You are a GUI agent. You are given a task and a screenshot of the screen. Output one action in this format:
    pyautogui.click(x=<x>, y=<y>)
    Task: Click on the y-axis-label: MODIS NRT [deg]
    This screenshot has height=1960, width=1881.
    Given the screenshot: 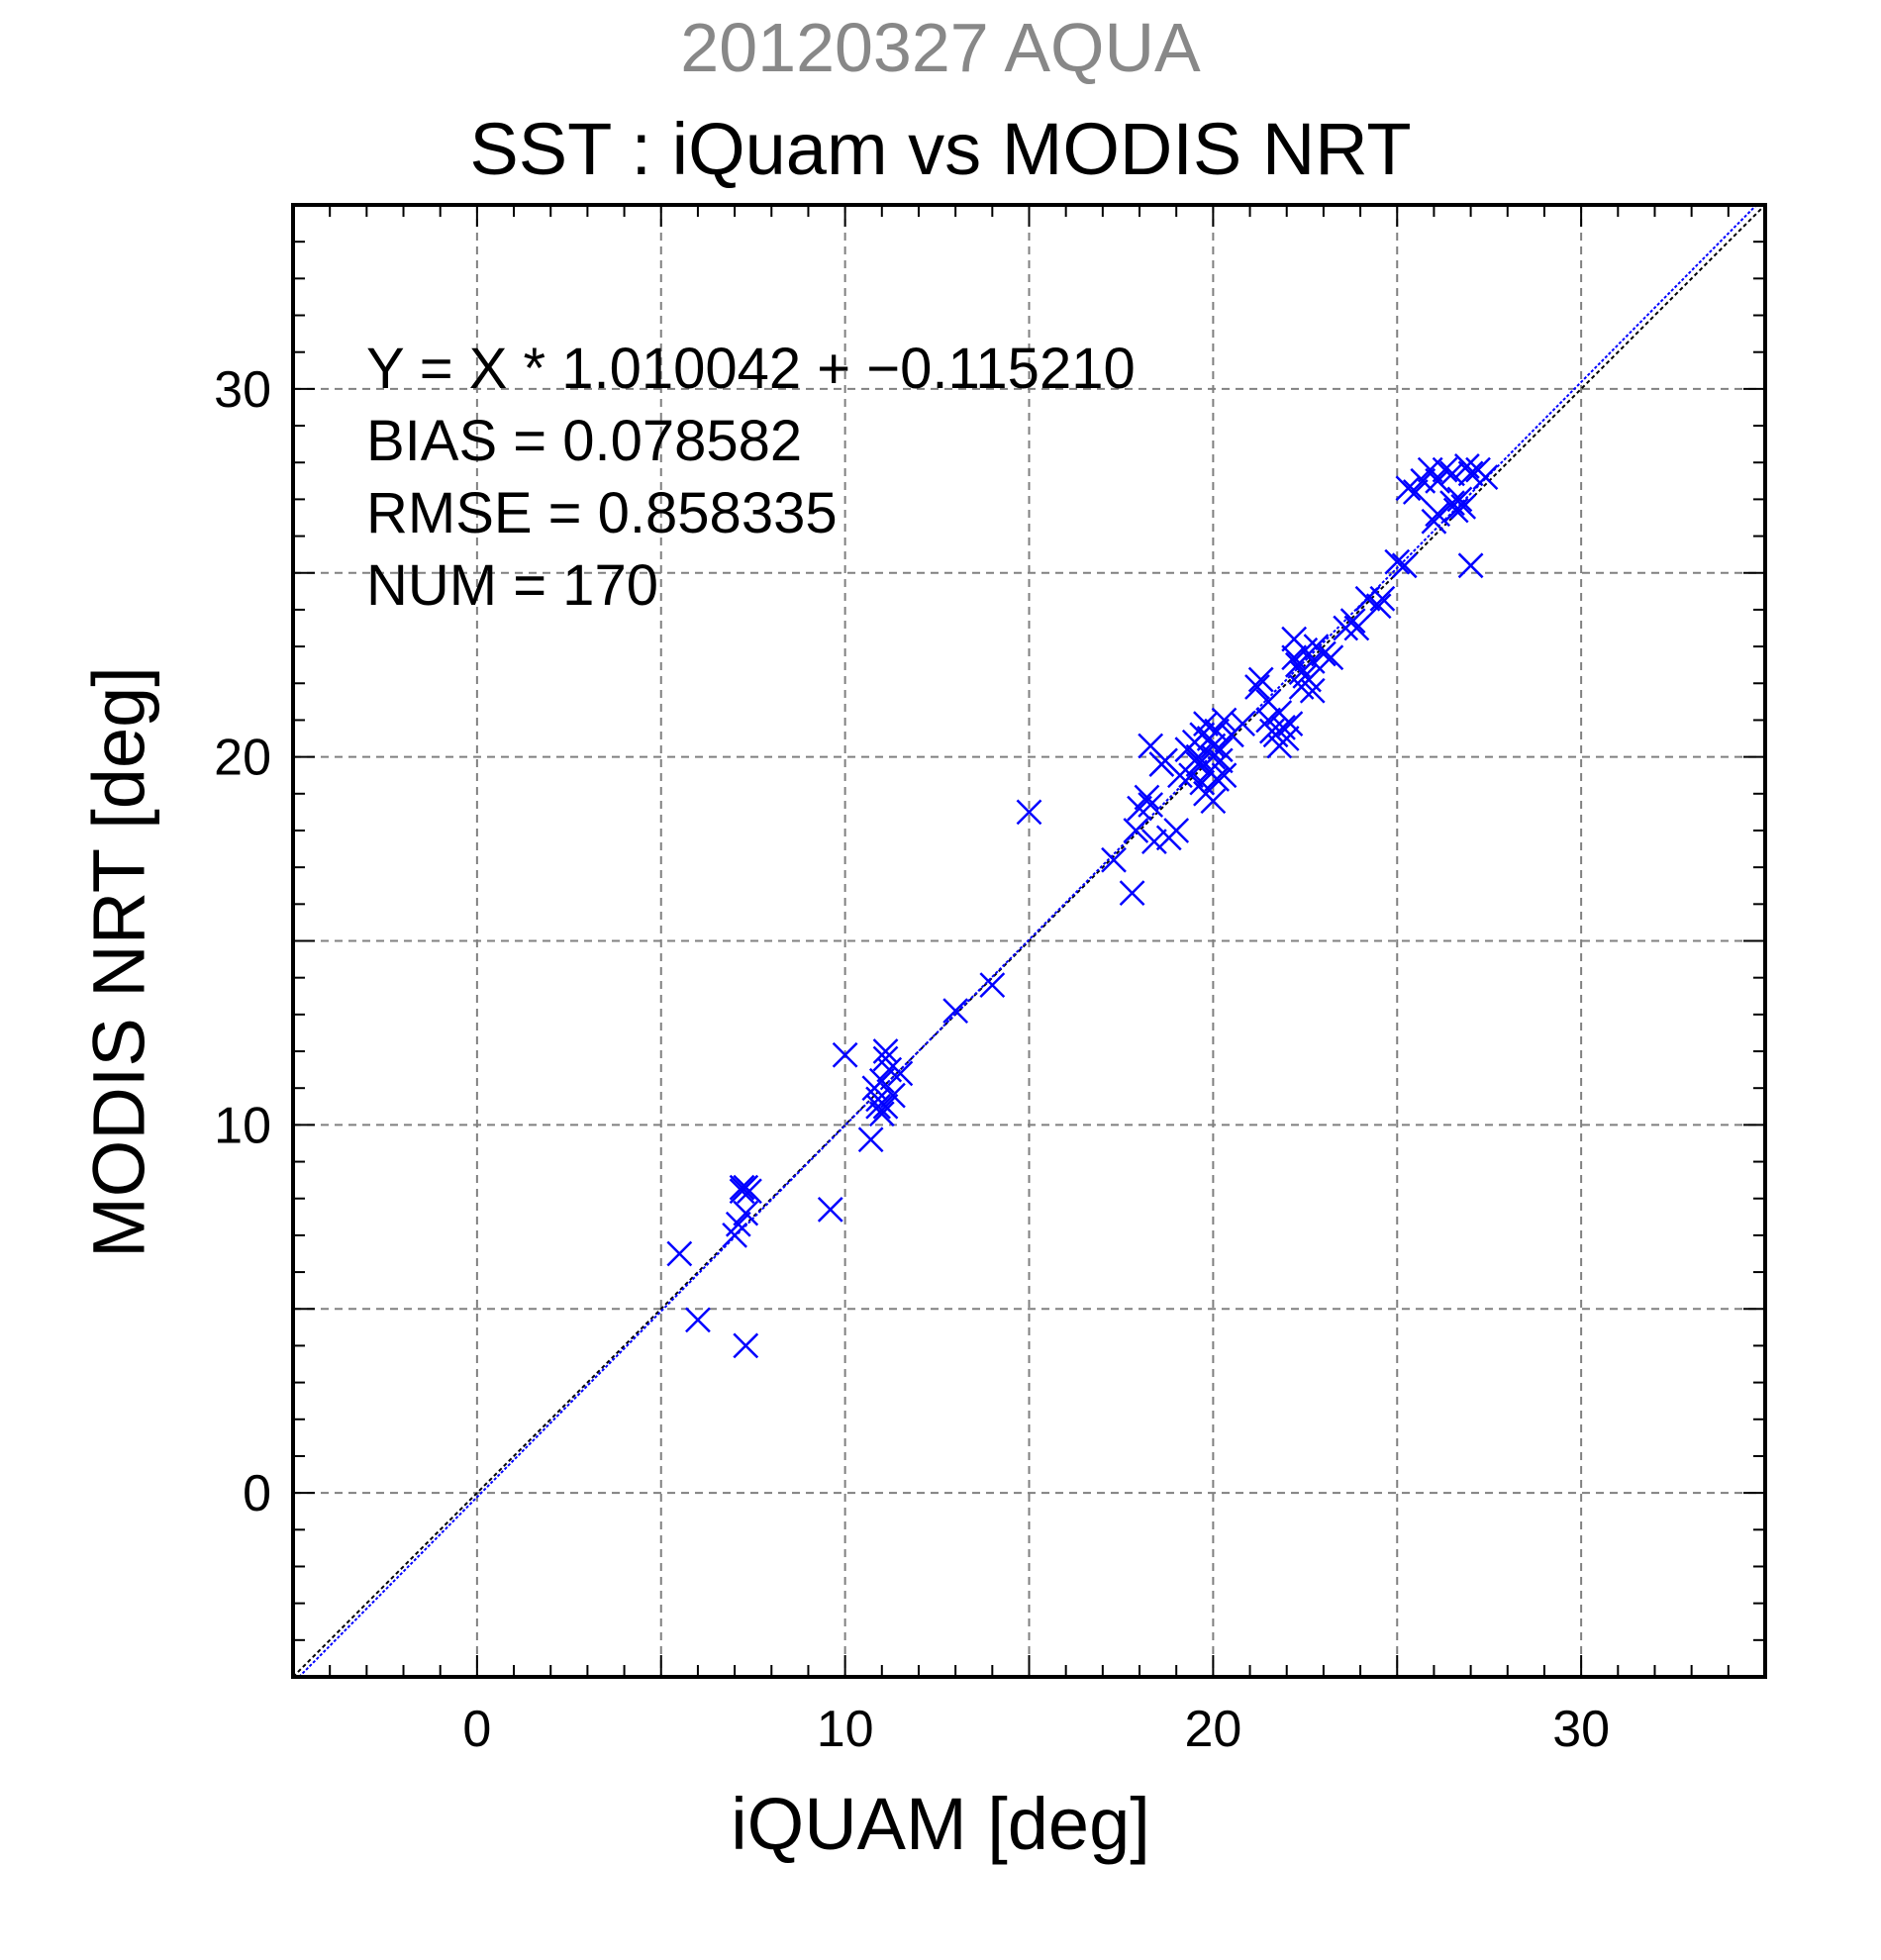 What is the action you would take?
    pyautogui.click(x=118, y=962)
    